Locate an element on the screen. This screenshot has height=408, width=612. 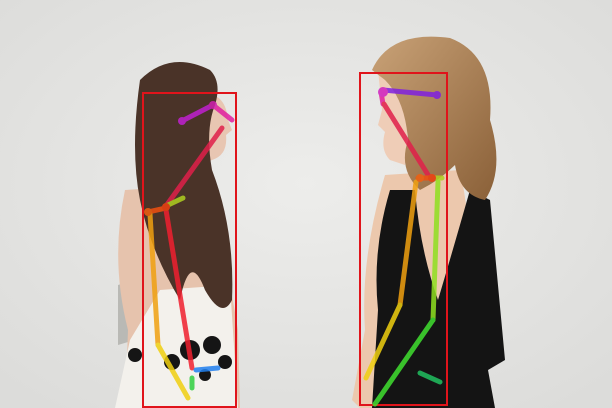
dress is located at coordinates (438, 299).